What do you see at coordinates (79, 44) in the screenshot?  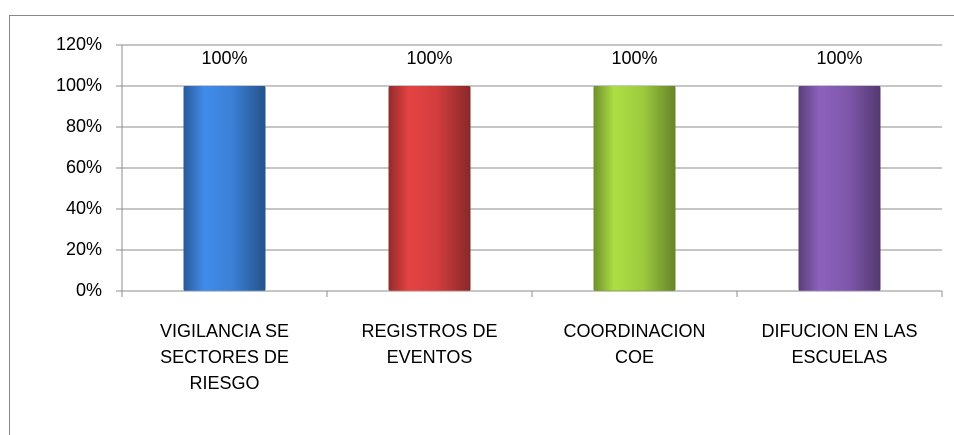 I see `y-tick-label: 120%` at bounding box center [79, 44].